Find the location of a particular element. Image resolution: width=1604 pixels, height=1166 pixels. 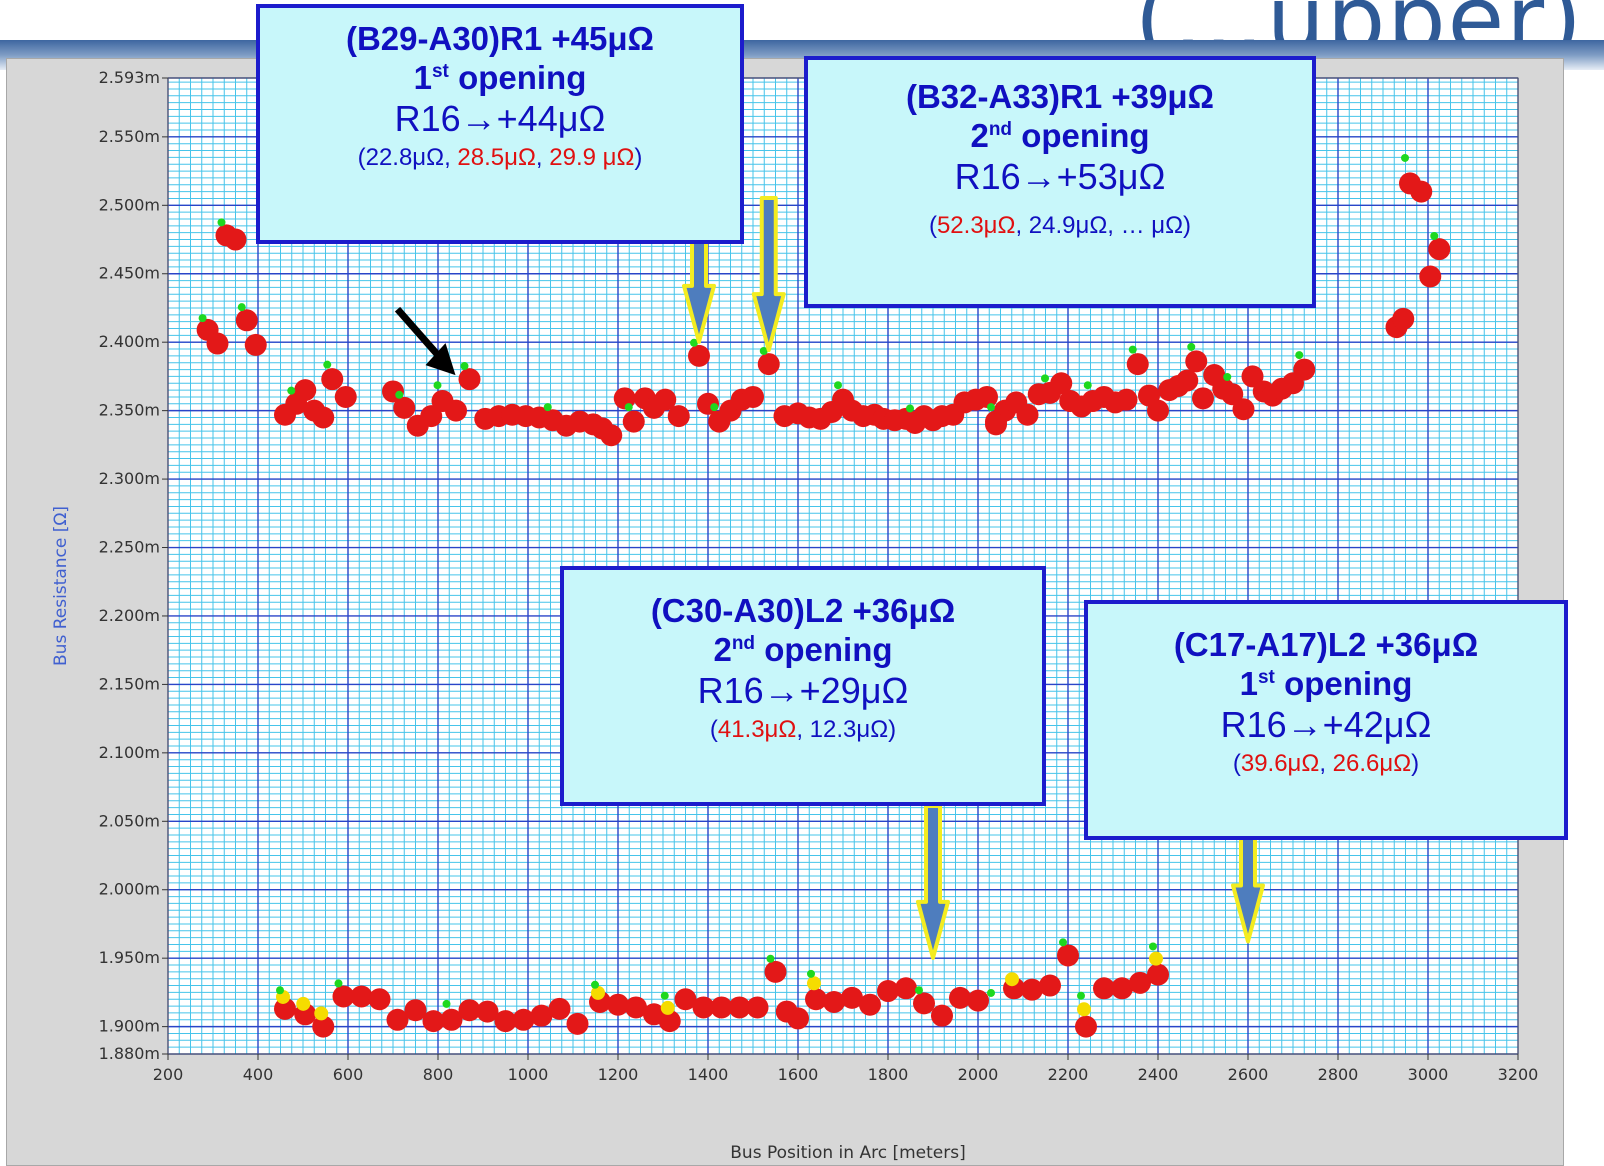

y-tick-label: 2.500m is located at coordinates (129, 204).